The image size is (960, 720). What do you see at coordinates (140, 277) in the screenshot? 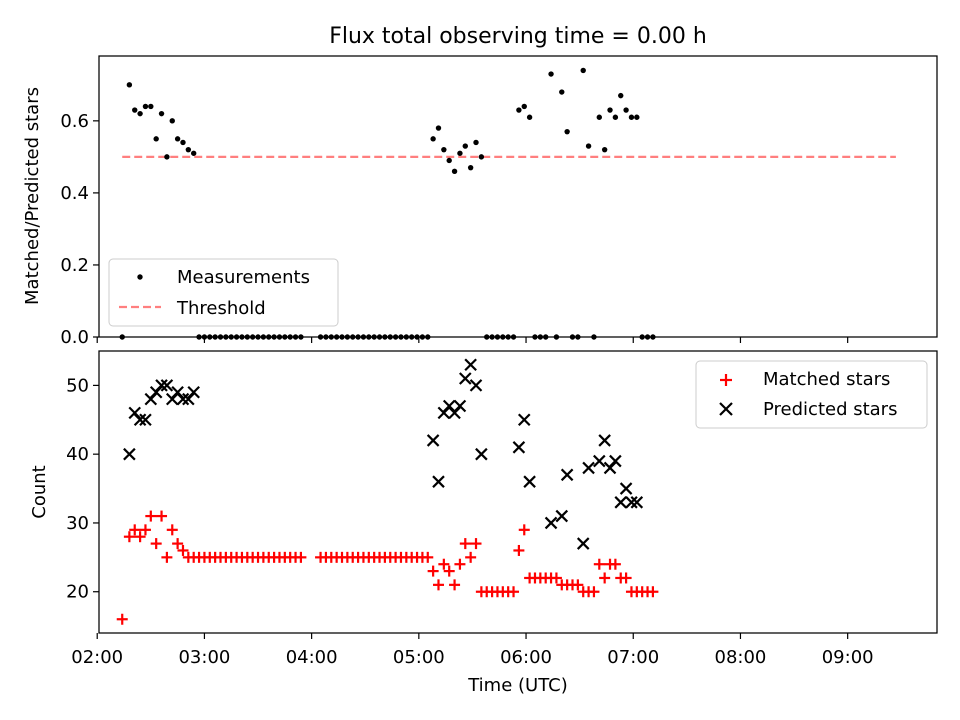
I see `legend-measurements-marker` at bounding box center [140, 277].